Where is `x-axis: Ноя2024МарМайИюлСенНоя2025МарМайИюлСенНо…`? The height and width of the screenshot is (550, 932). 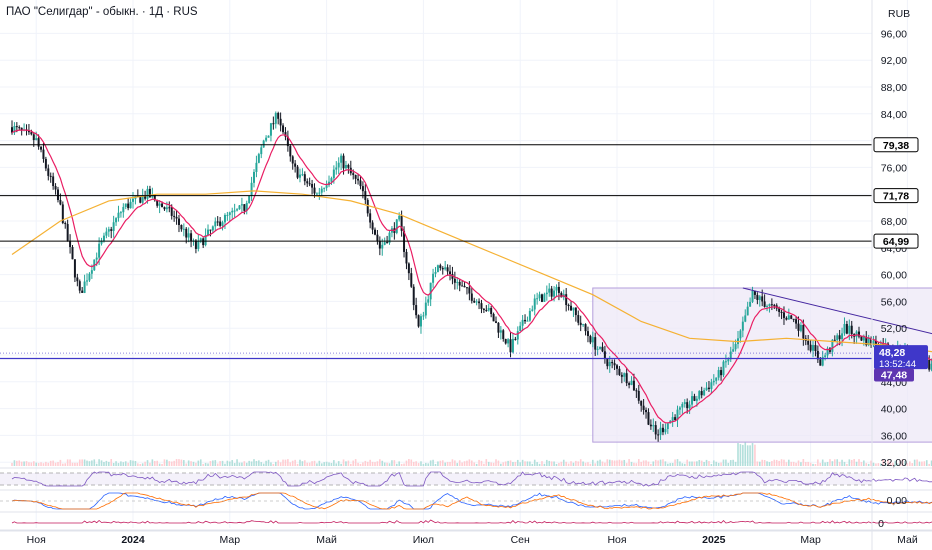
x-axis: Ноя2024МарМайИюлСенНоя2025МарМайИюлСенНо… is located at coordinates (466, 538).